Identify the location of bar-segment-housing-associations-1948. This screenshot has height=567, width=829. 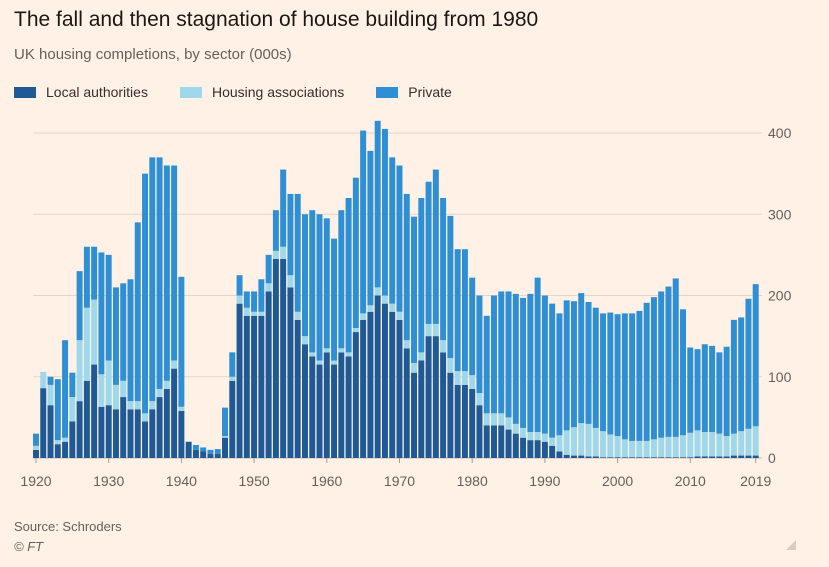
(239, 299).